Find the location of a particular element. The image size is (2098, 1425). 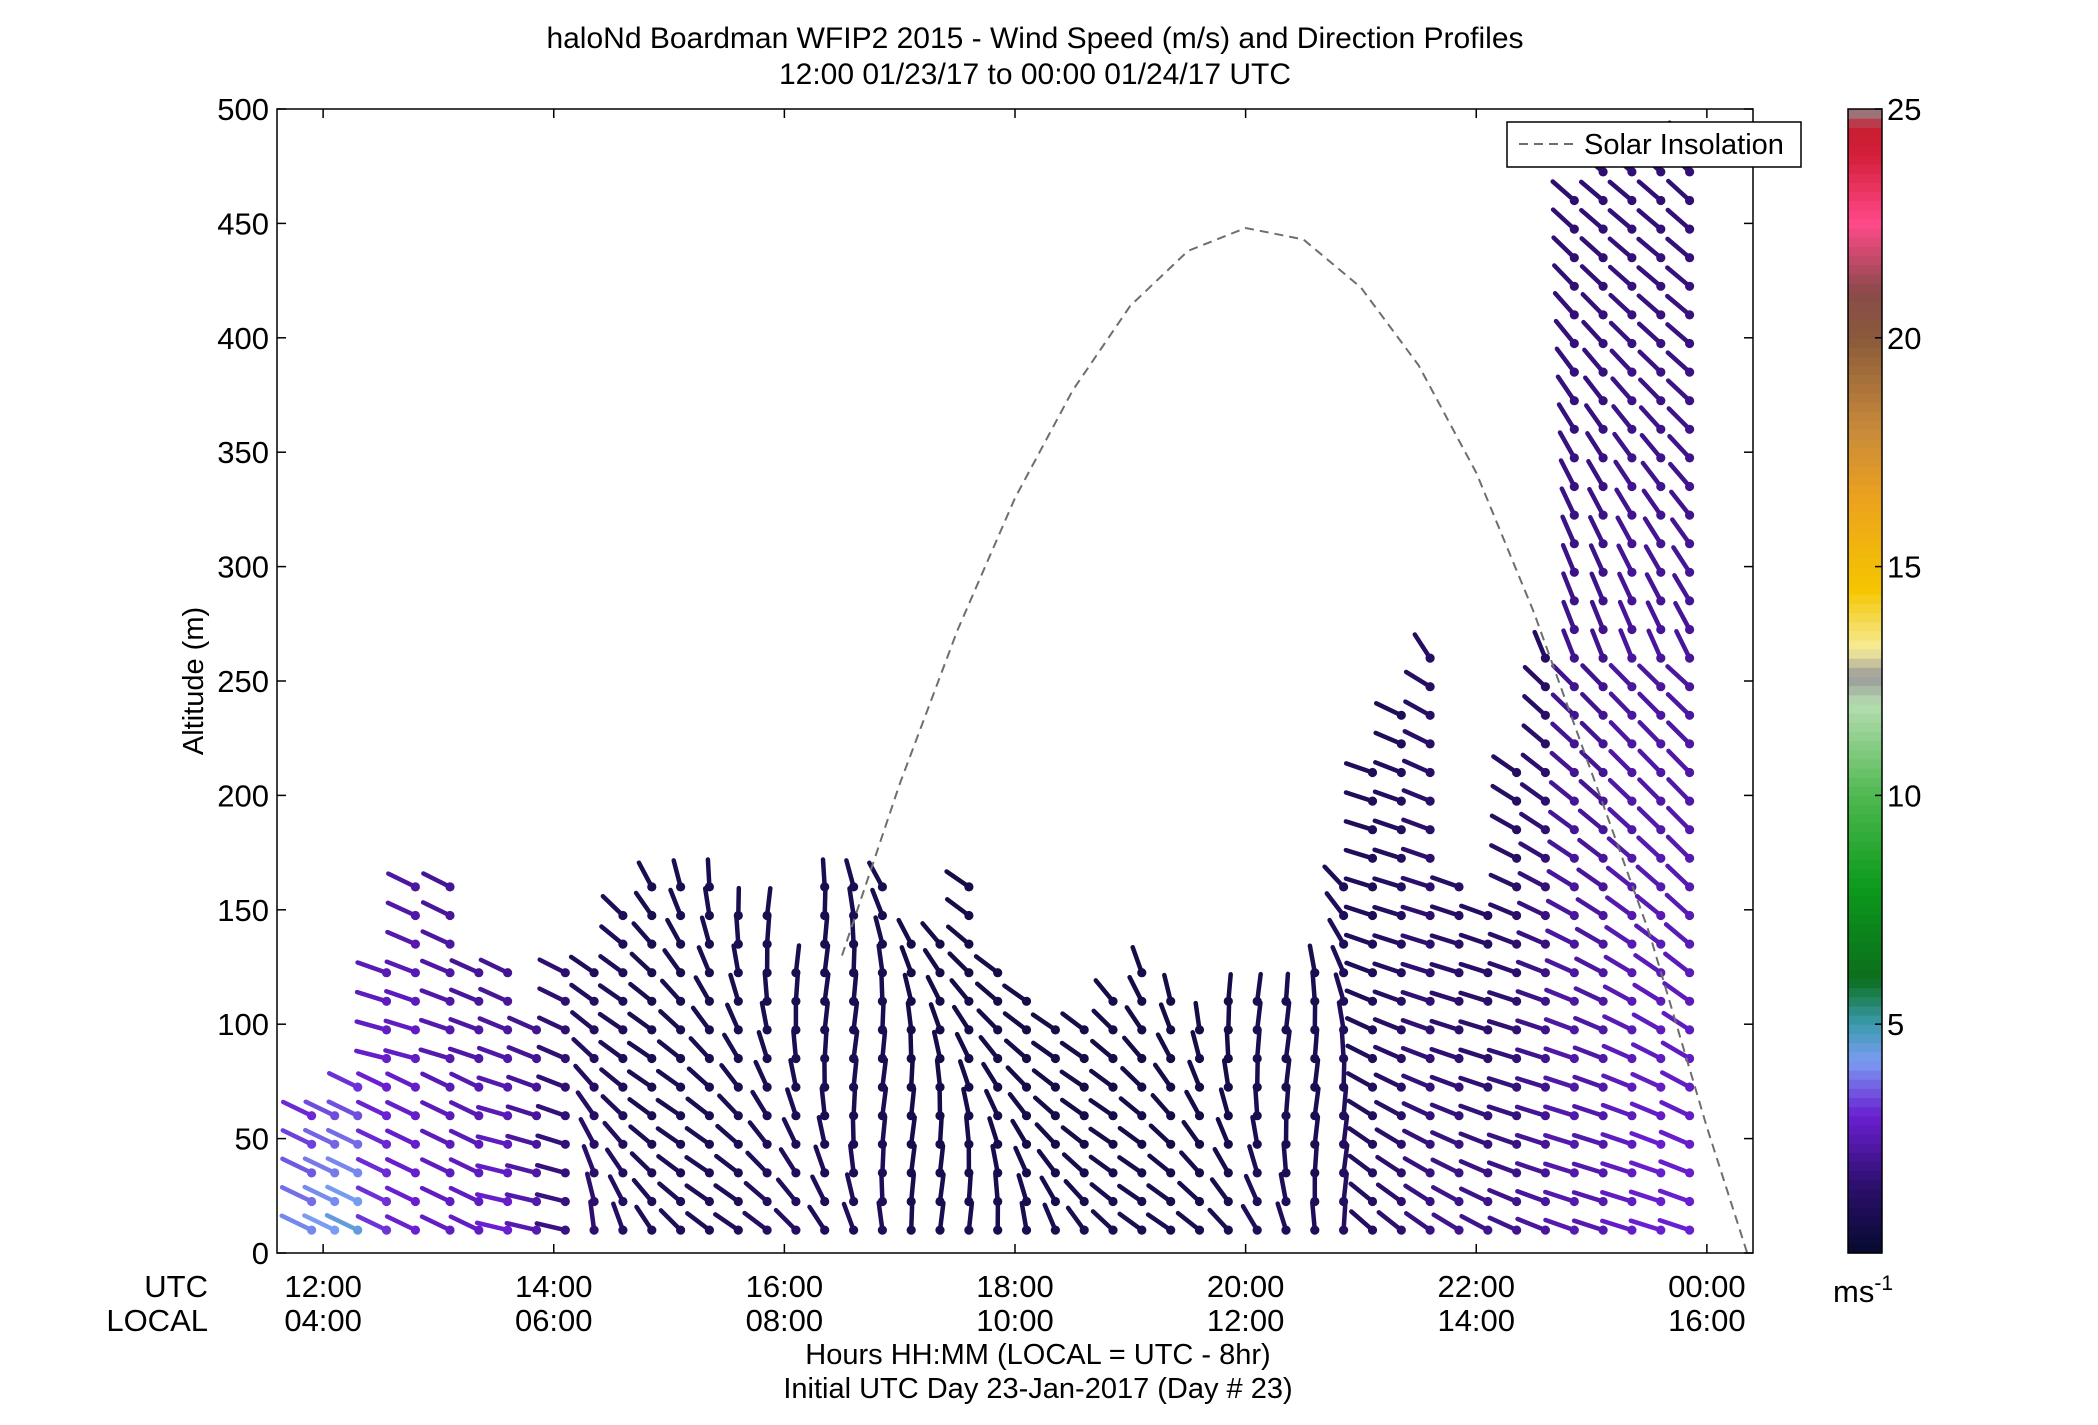

utc-row-label: UTC is located at coordinates (176, 1286).